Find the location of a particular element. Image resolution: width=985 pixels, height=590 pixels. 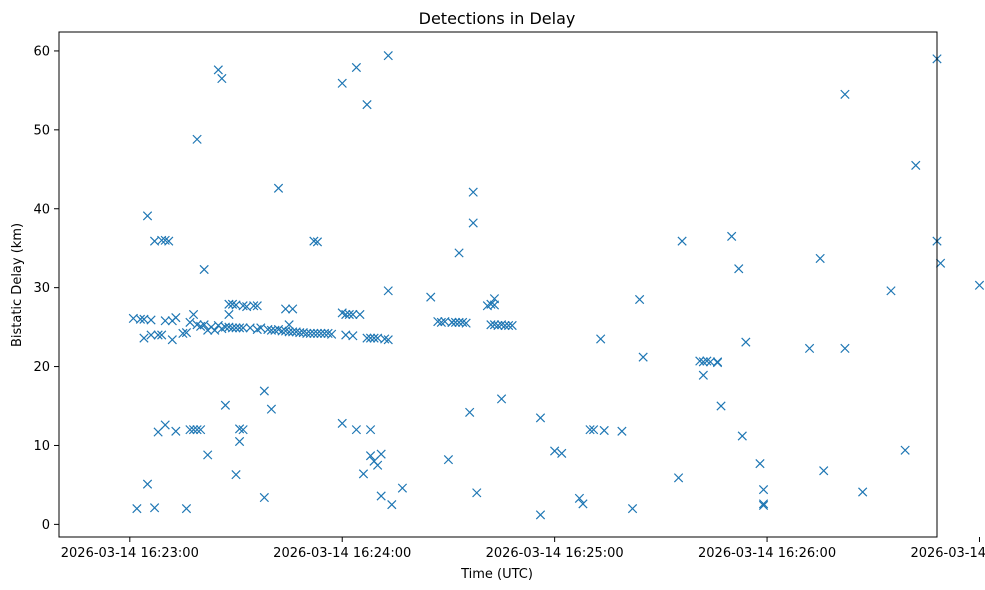

y-axis: 0 10 20 30 40 50 60 is located at coordinates (46, 288).